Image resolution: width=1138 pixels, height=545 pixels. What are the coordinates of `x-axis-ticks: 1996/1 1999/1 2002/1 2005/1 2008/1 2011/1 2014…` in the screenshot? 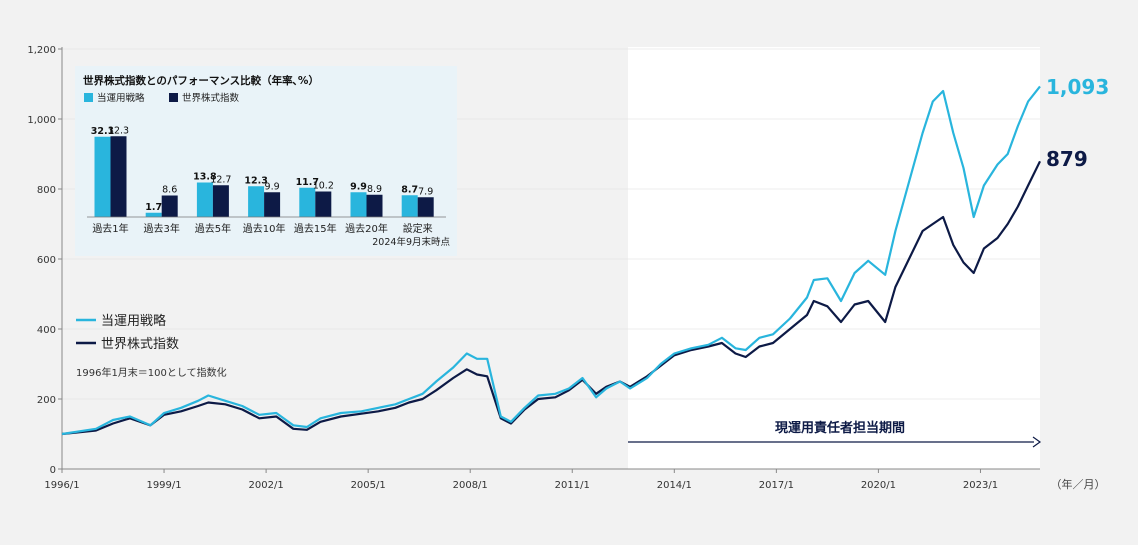 It's located at (521, 480).